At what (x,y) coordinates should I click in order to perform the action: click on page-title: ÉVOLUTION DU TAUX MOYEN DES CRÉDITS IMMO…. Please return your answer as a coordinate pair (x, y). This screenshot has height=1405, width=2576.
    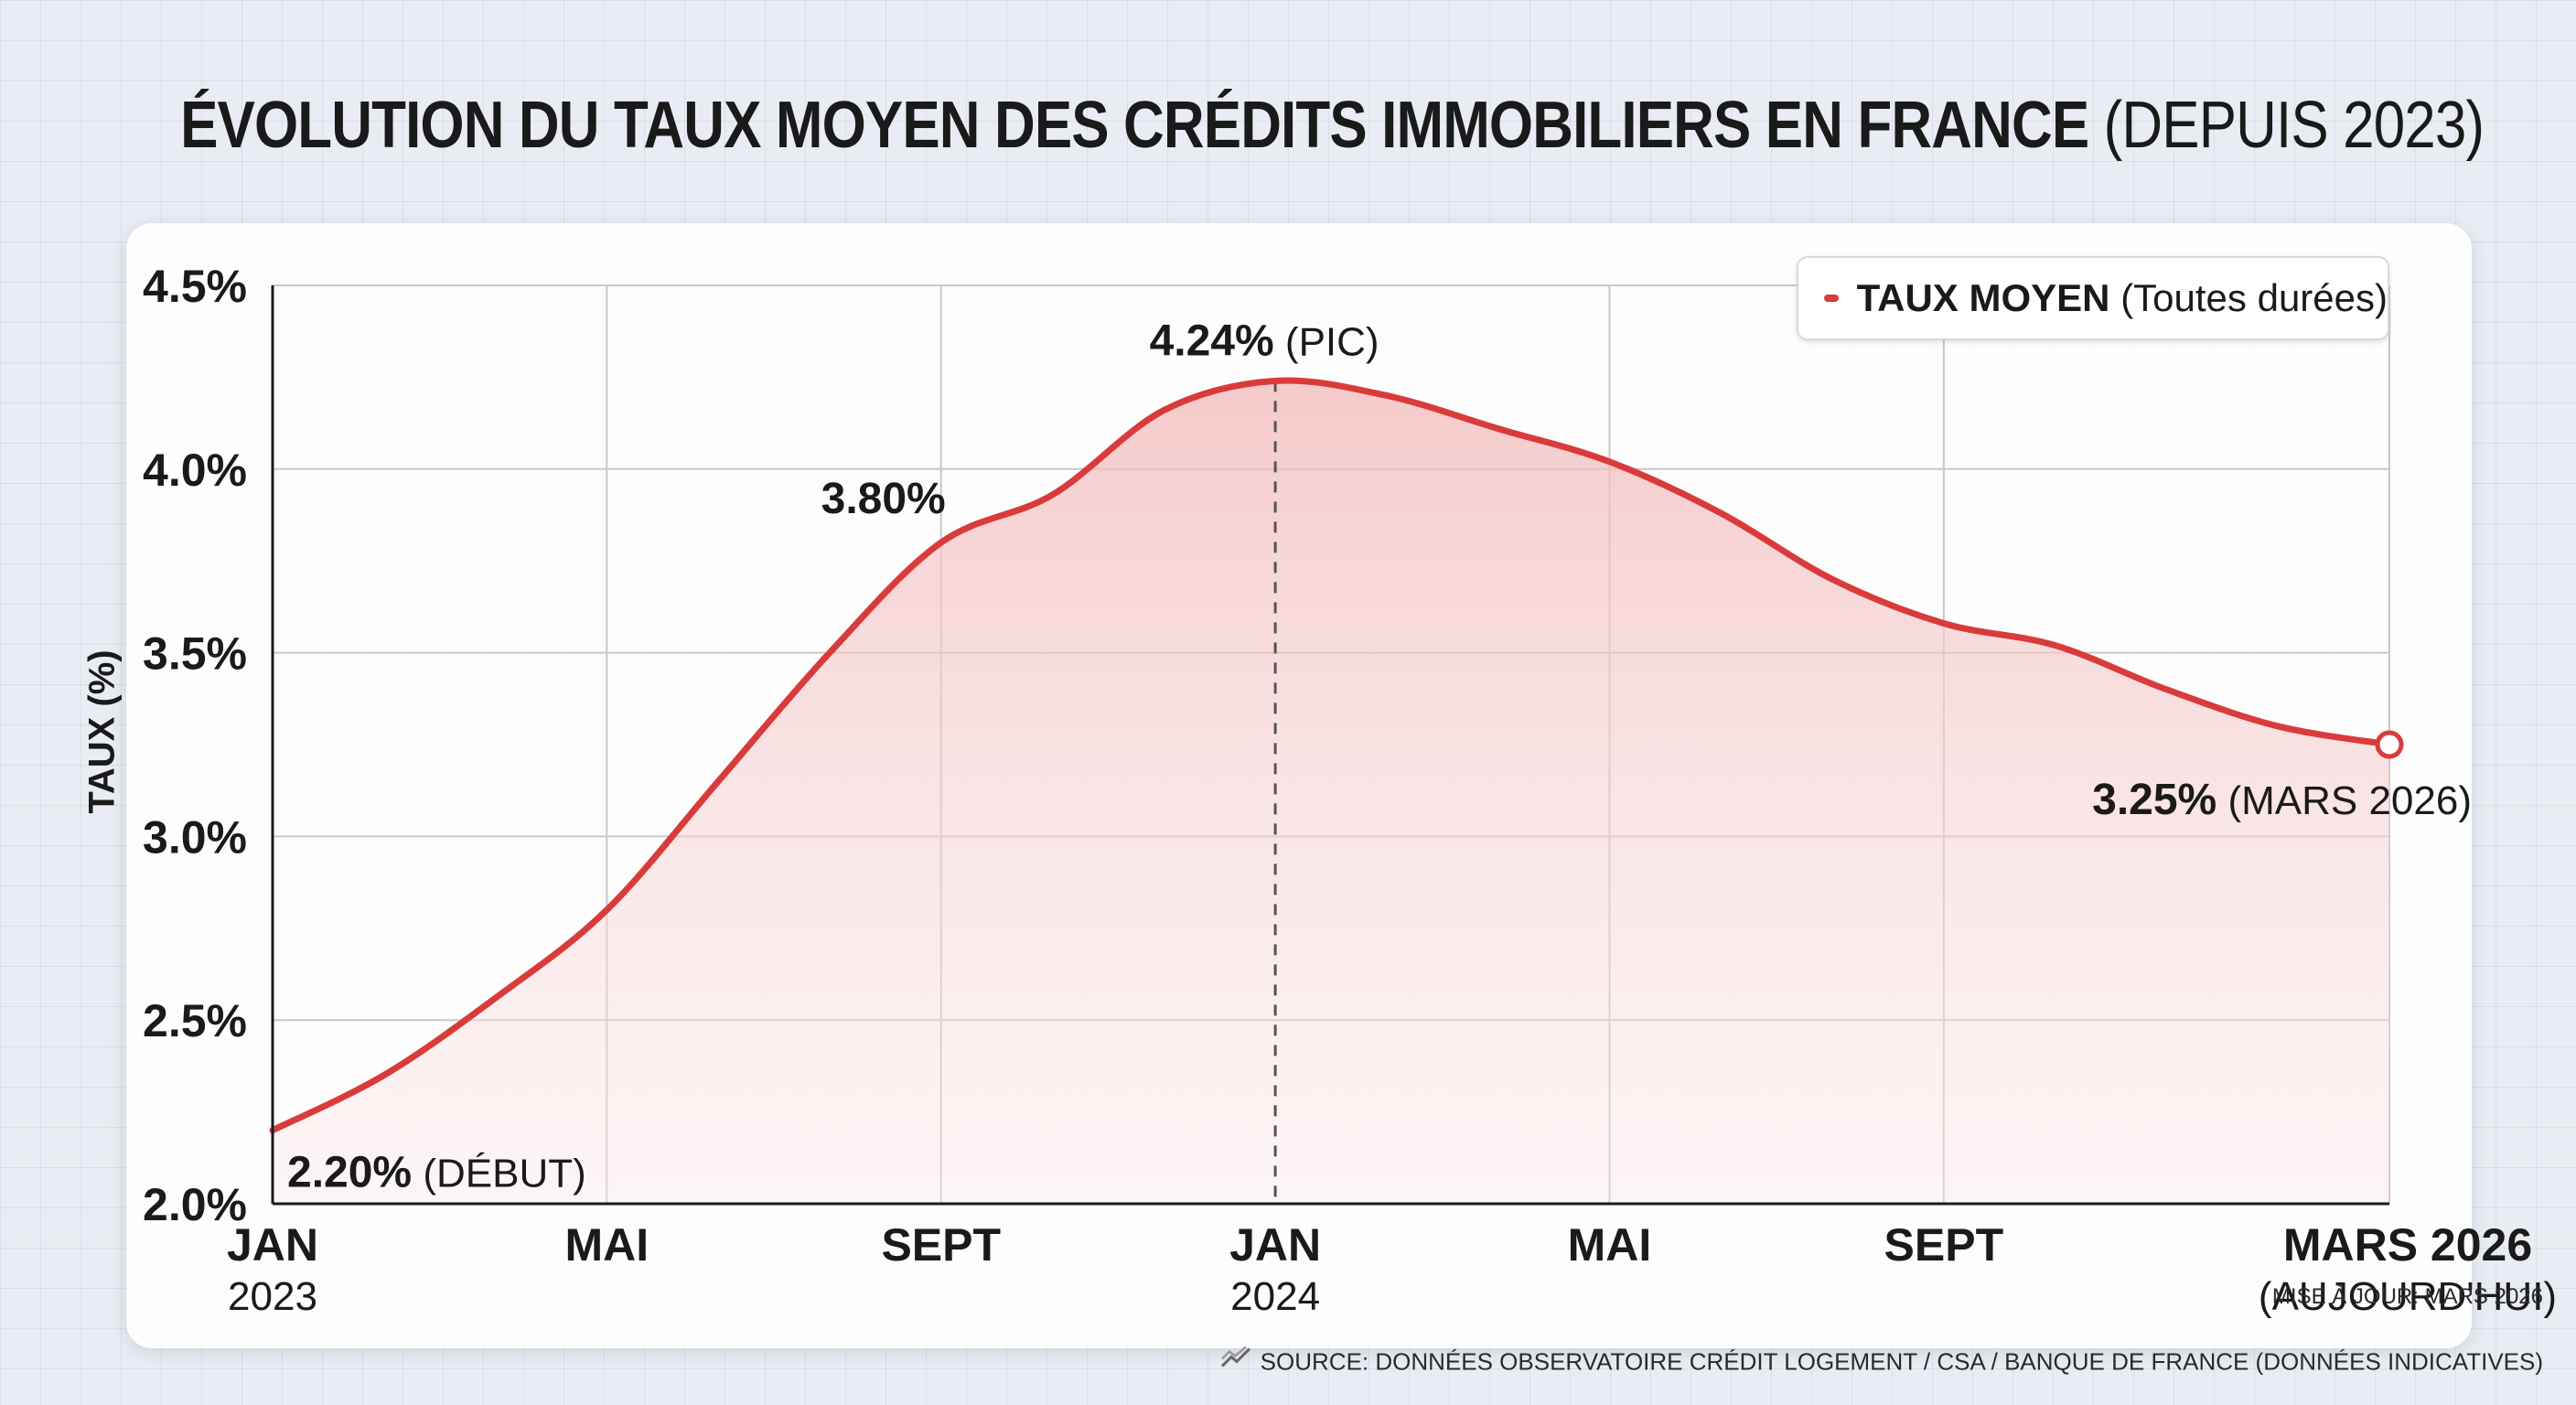
    Looking at the image, I should click on (1332, 126).